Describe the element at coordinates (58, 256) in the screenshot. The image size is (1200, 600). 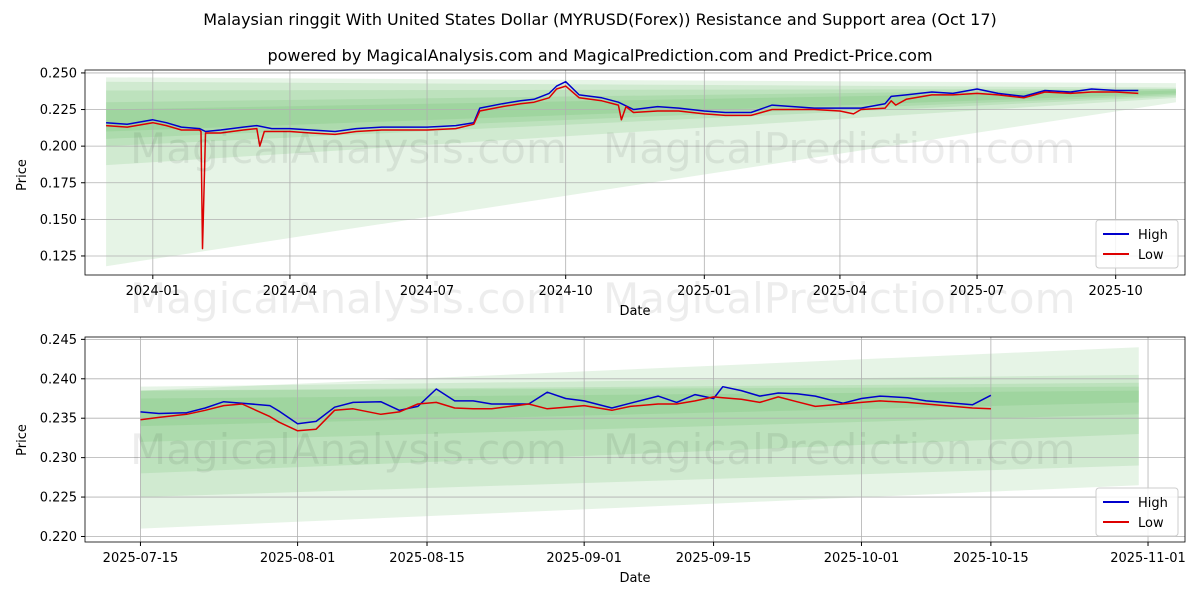
I see `y-tick-label: 0.125` at that location.